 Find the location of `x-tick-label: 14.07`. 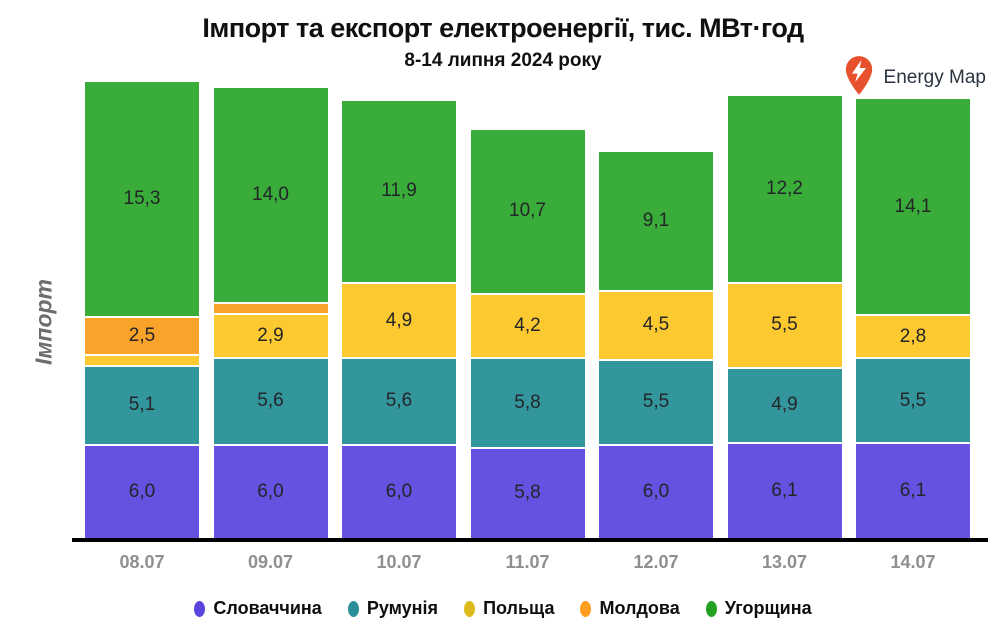

x-tick-label: 14.07 is located at coordinates (913, 562).